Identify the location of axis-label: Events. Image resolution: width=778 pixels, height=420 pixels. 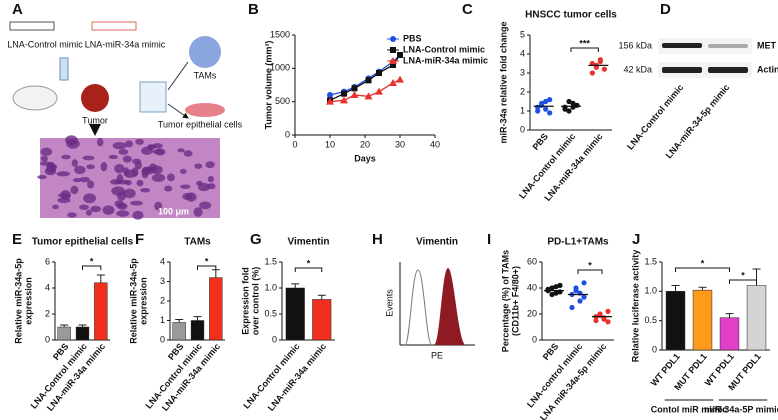
(389, 303).